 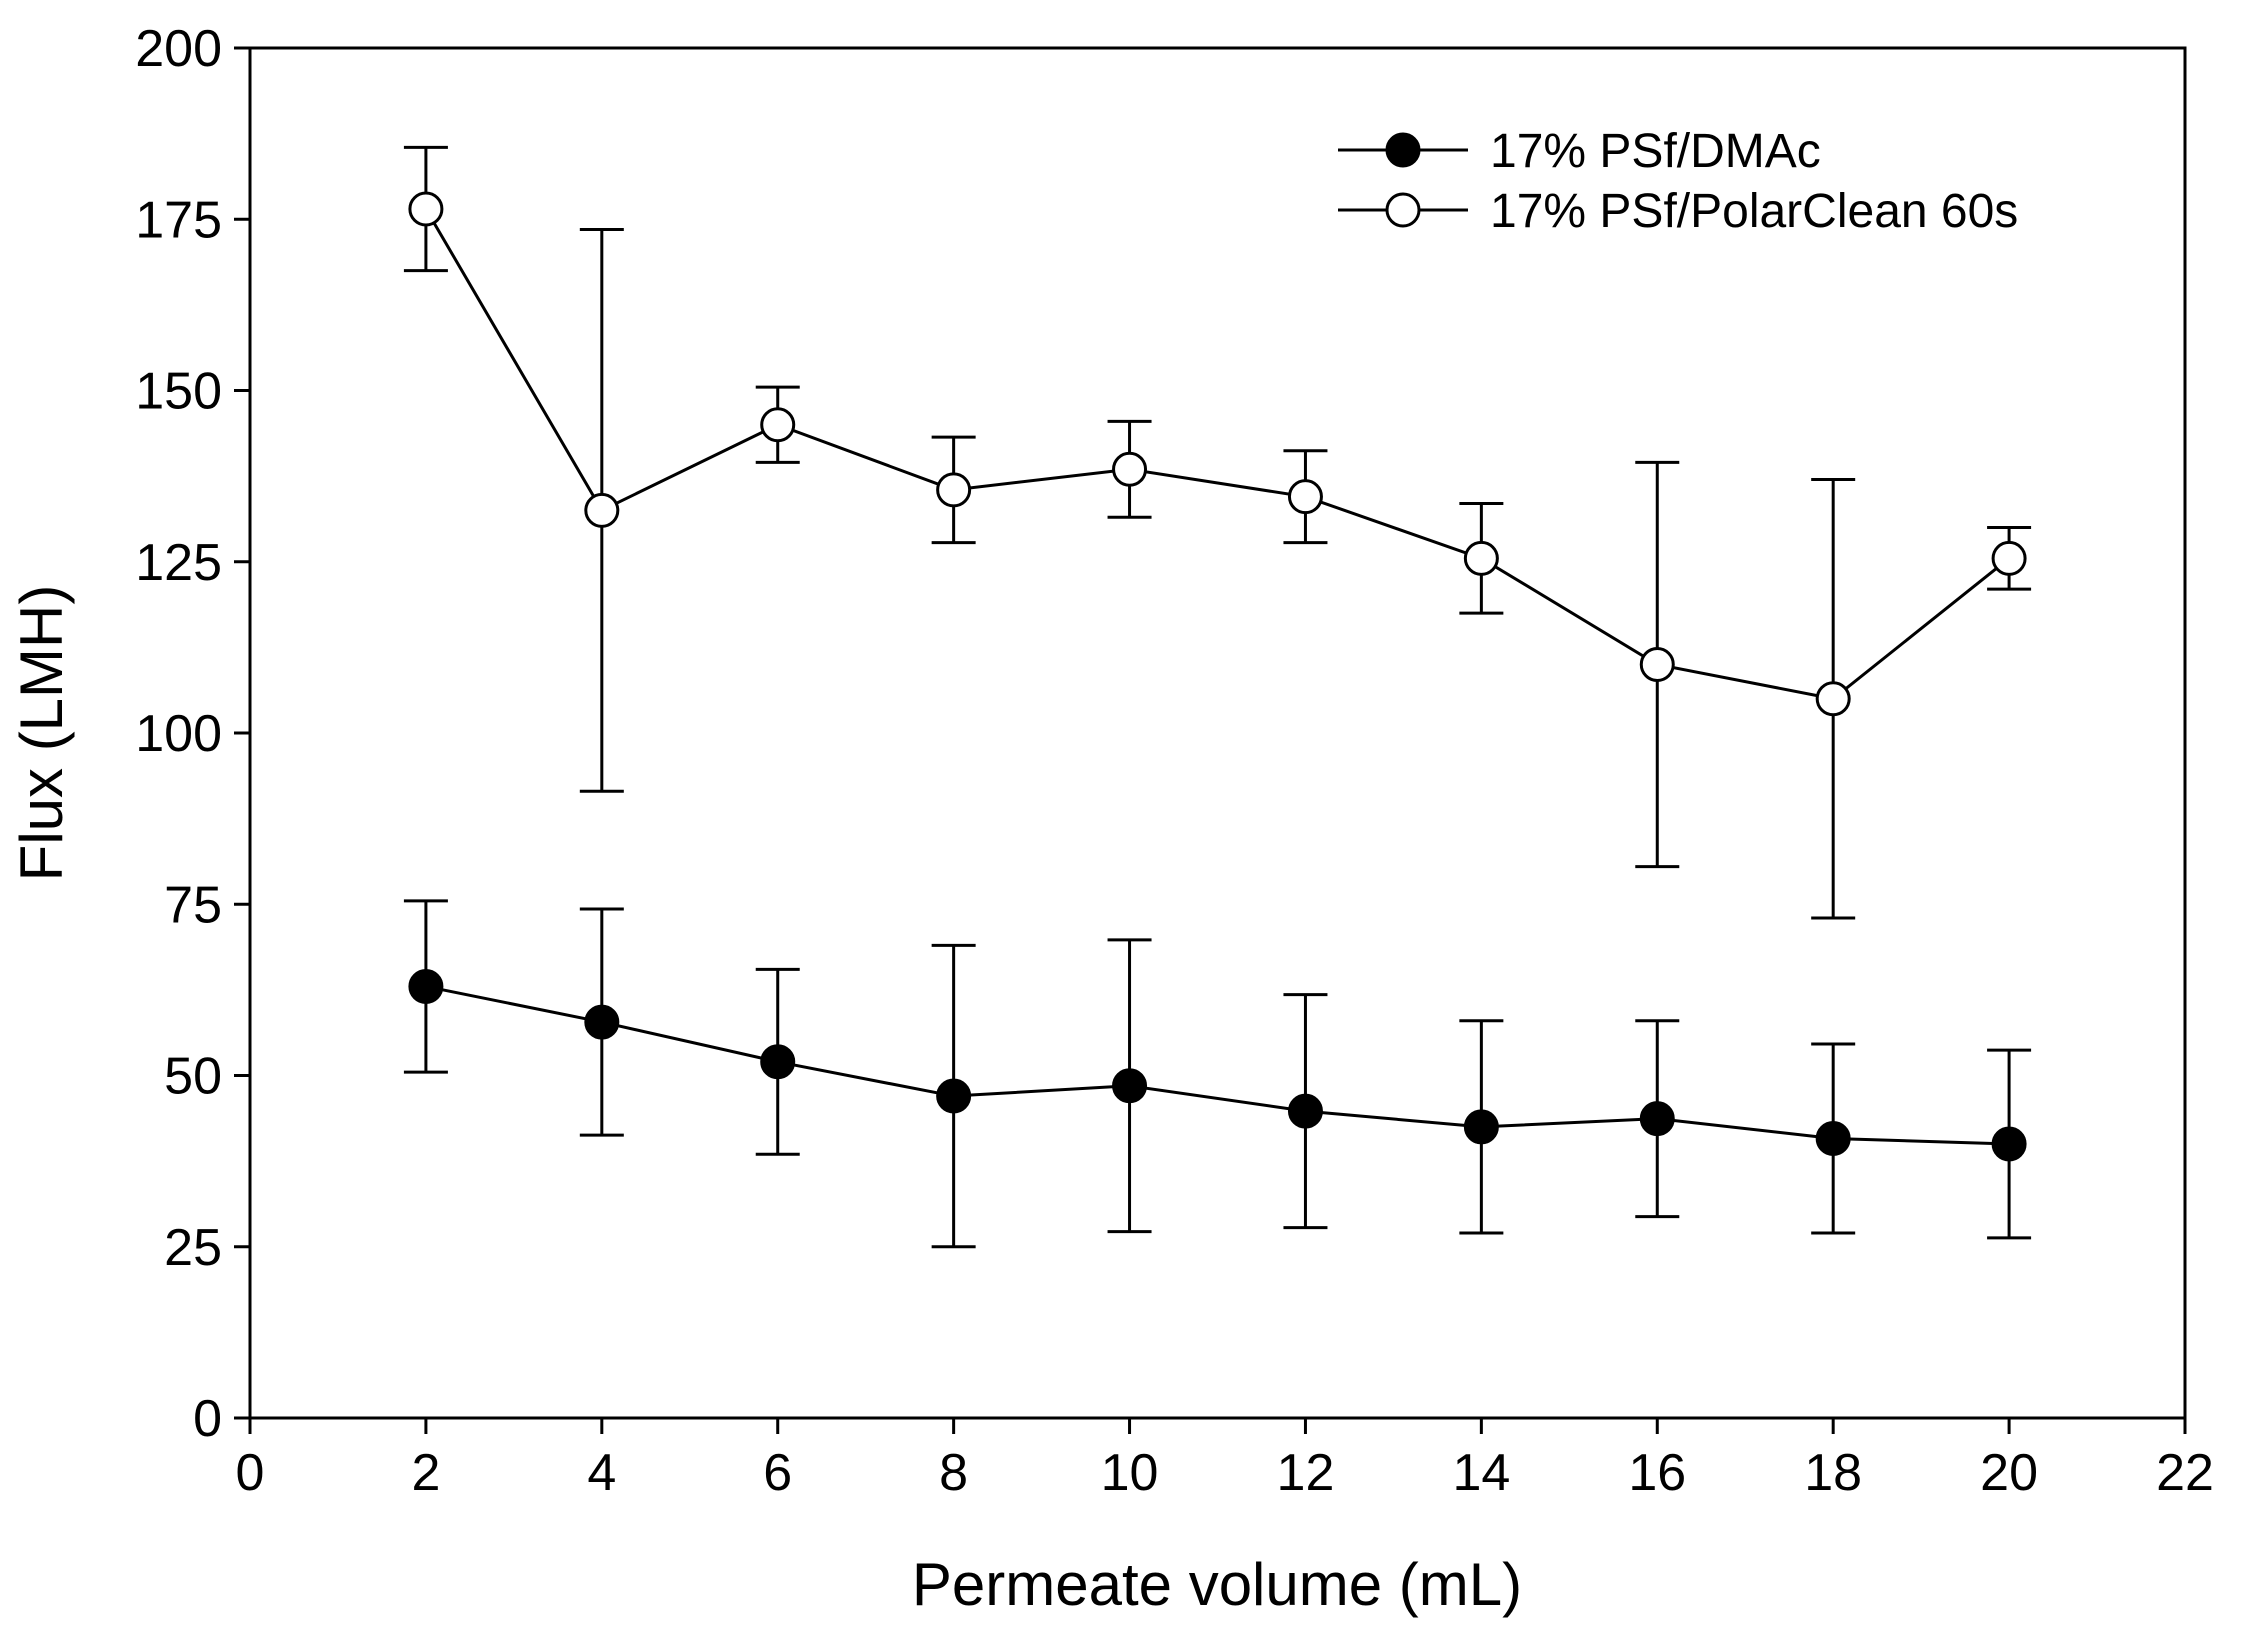 I want to click on x-tick-label: 10, so click(x=1130, y=1473).